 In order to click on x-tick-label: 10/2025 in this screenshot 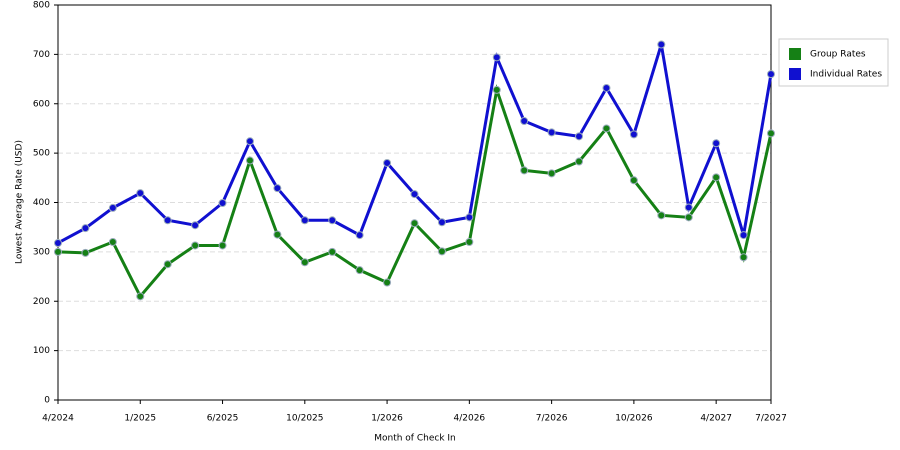, I will do `click(304, 419)`.